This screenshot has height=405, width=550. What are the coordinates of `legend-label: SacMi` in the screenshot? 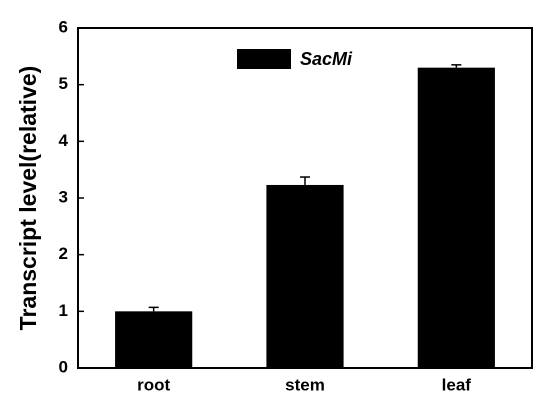 It's located at (326, 59).